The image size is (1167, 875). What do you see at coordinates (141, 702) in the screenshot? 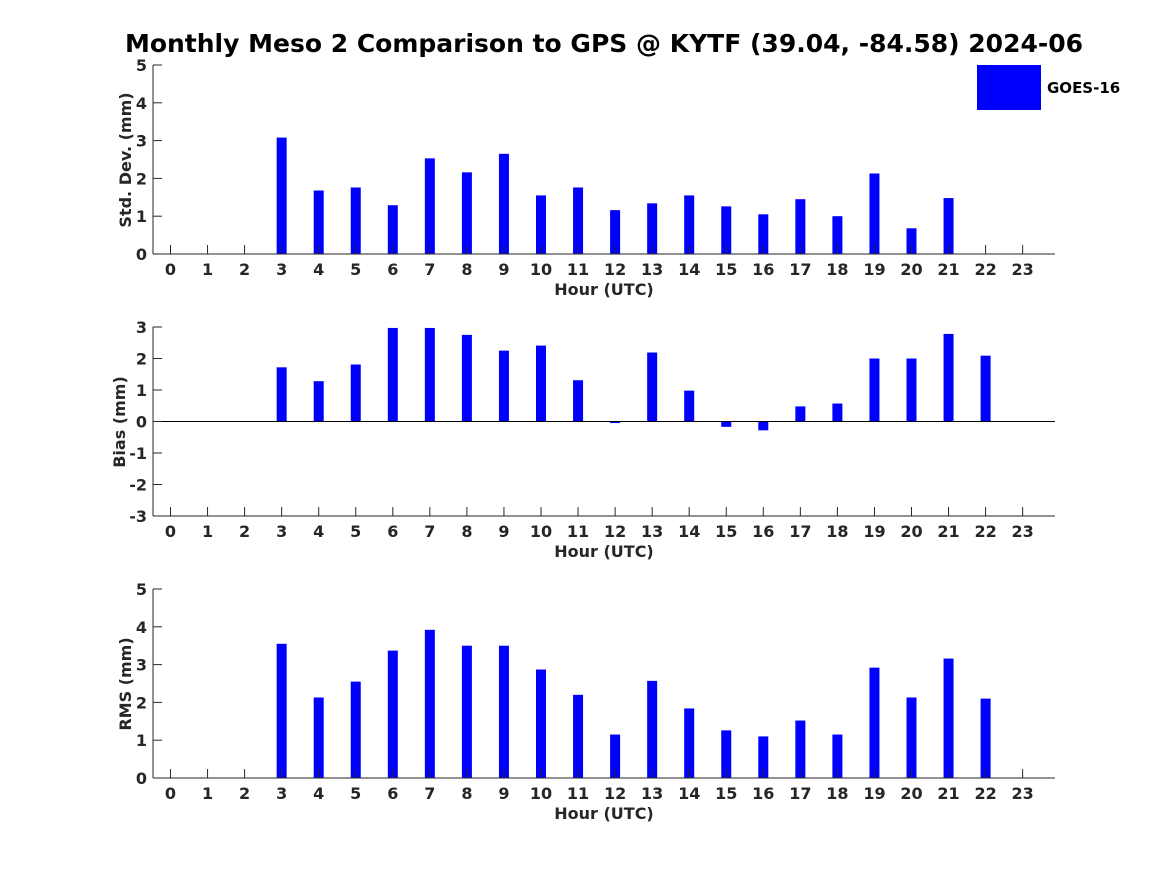
I see `rms-ytick-label: 2` at bounding box center [141, 702].